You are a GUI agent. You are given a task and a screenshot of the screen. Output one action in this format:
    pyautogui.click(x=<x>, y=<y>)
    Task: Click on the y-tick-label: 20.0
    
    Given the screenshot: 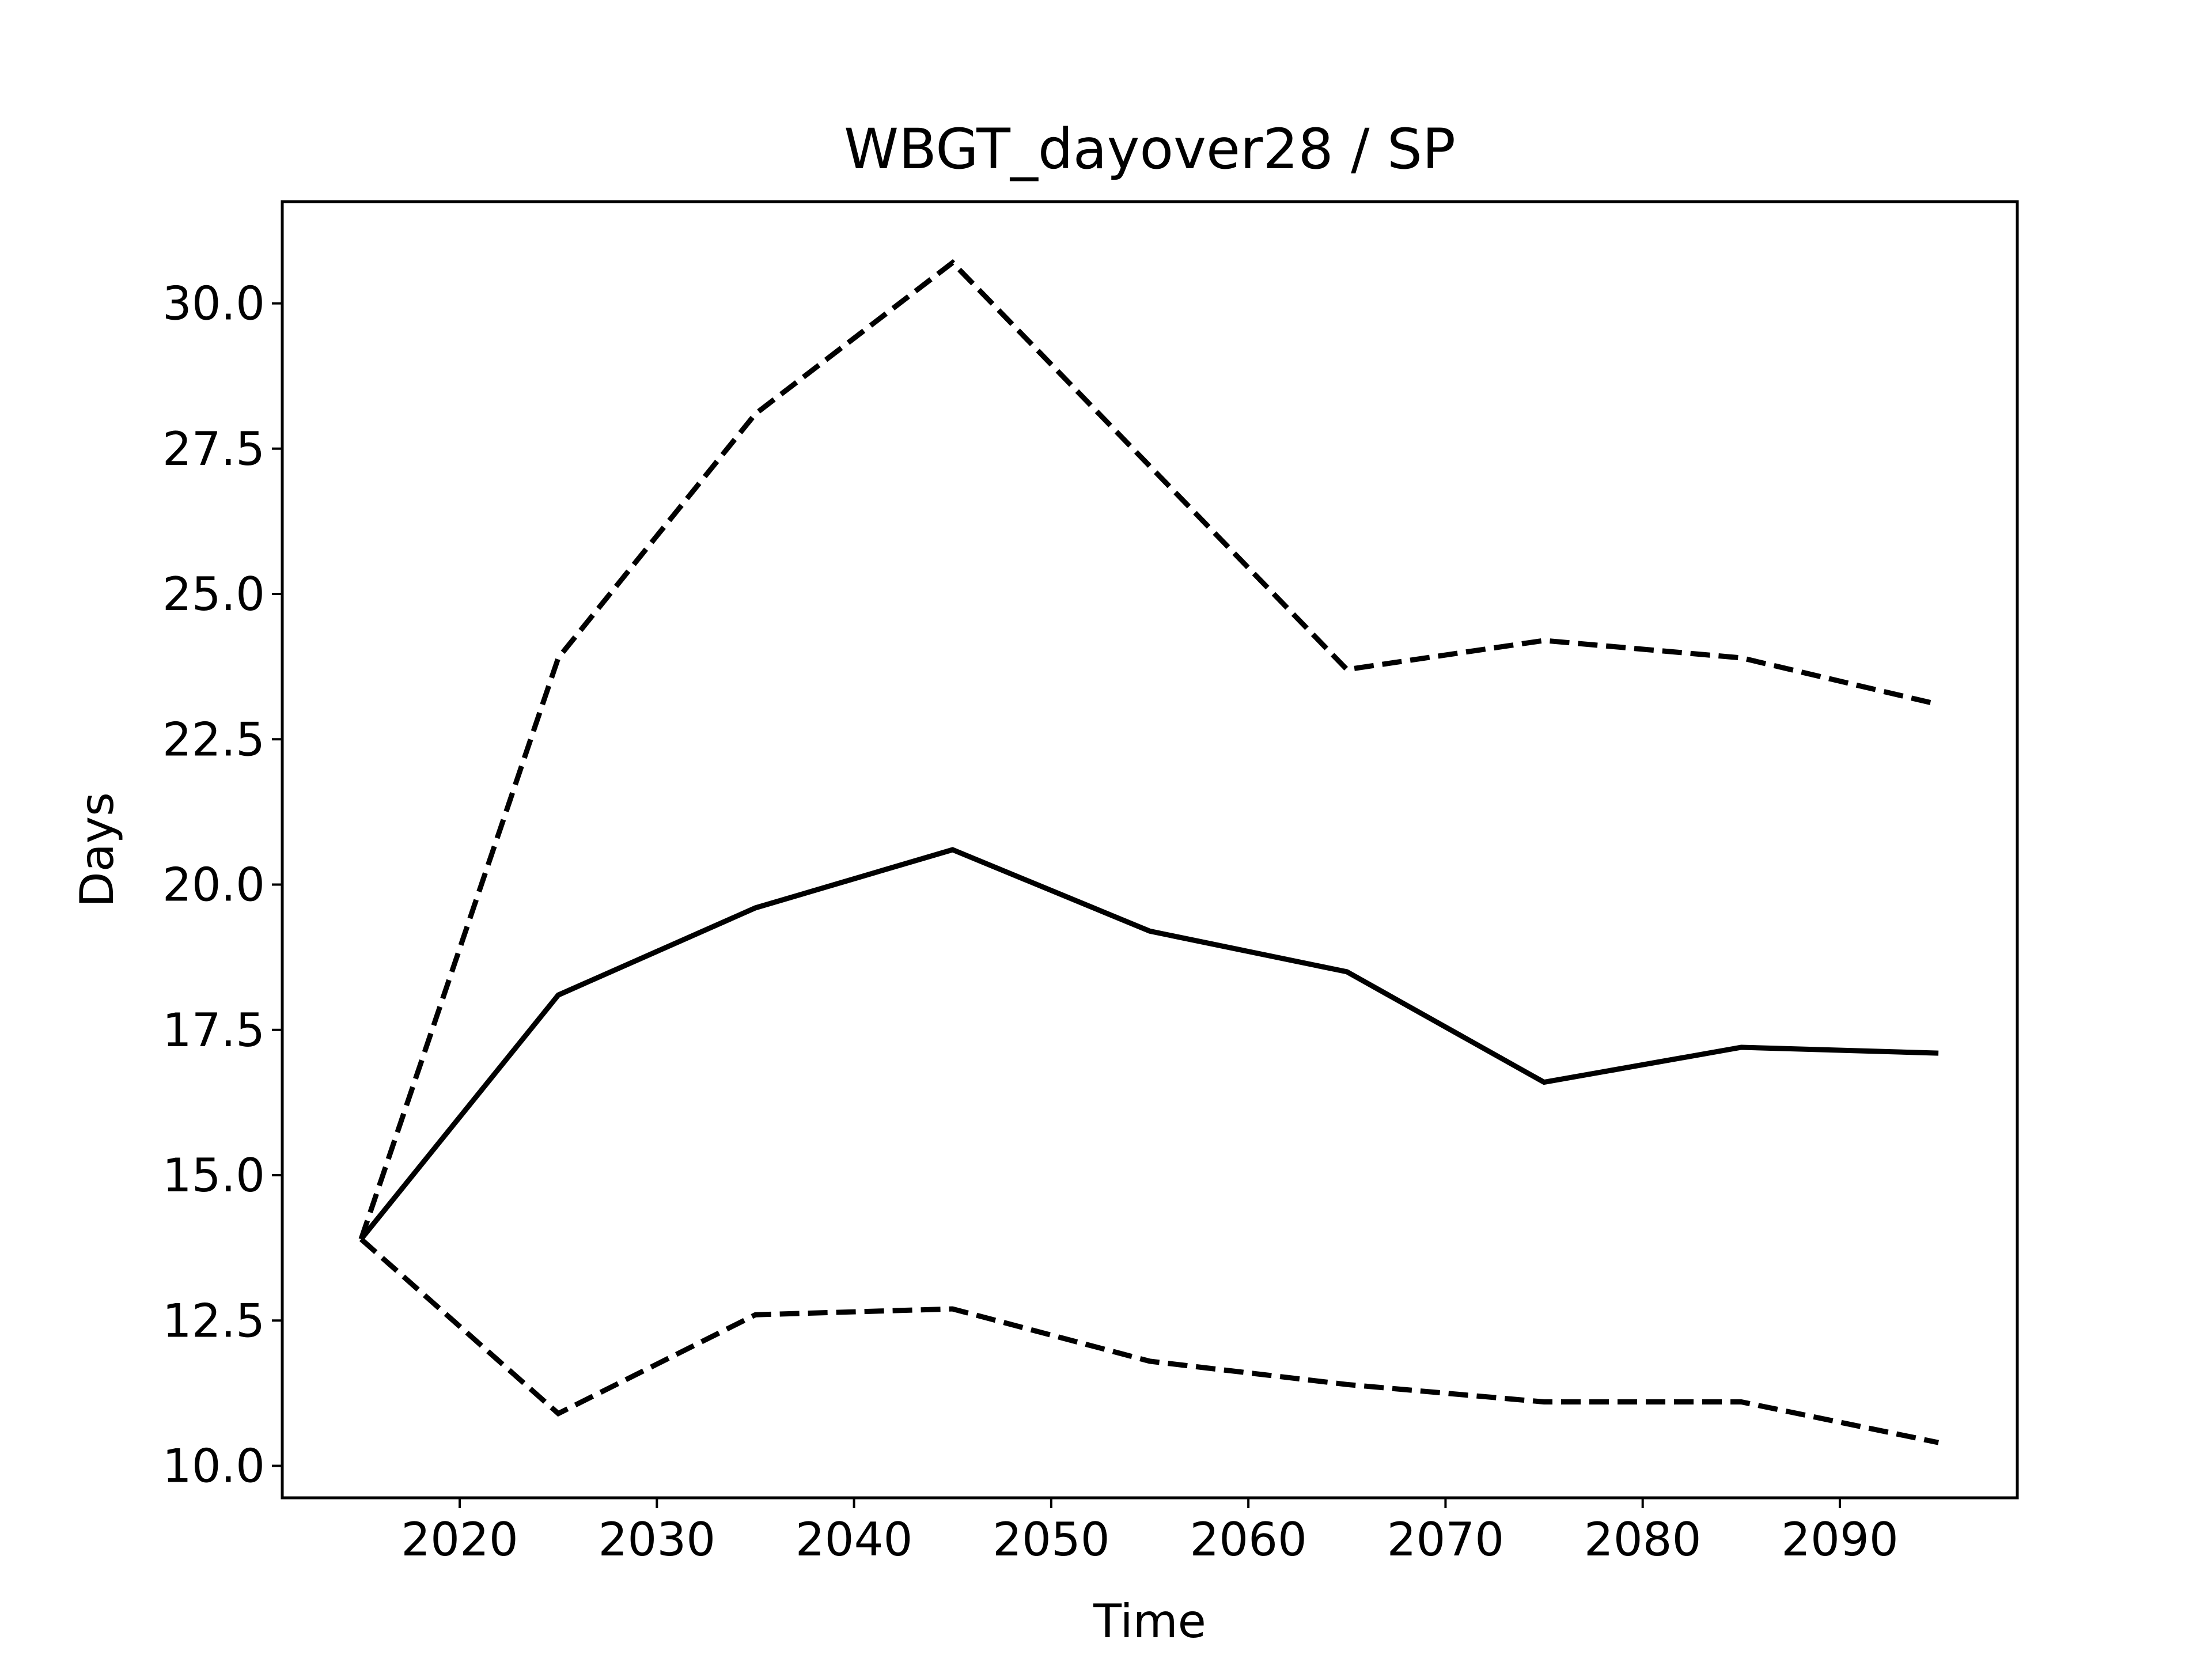 What is the action you would take?
    pyautogui.click(x=213, y=885)
    